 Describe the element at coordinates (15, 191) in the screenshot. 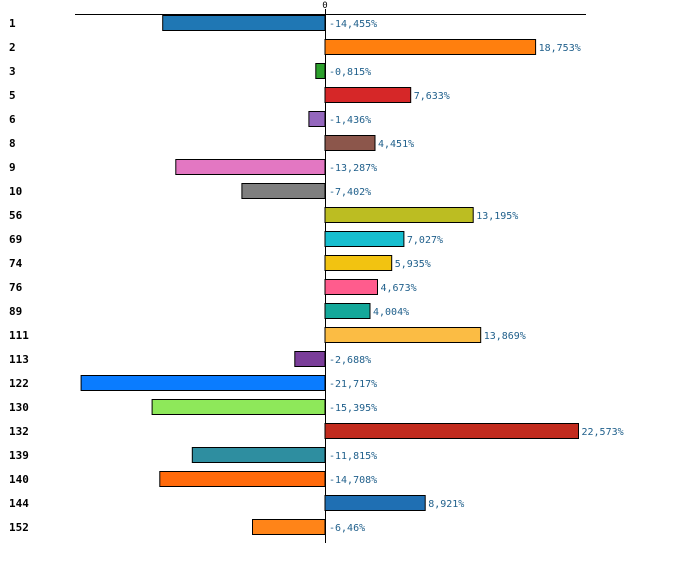

I see `category-label-10: 10` at that location.